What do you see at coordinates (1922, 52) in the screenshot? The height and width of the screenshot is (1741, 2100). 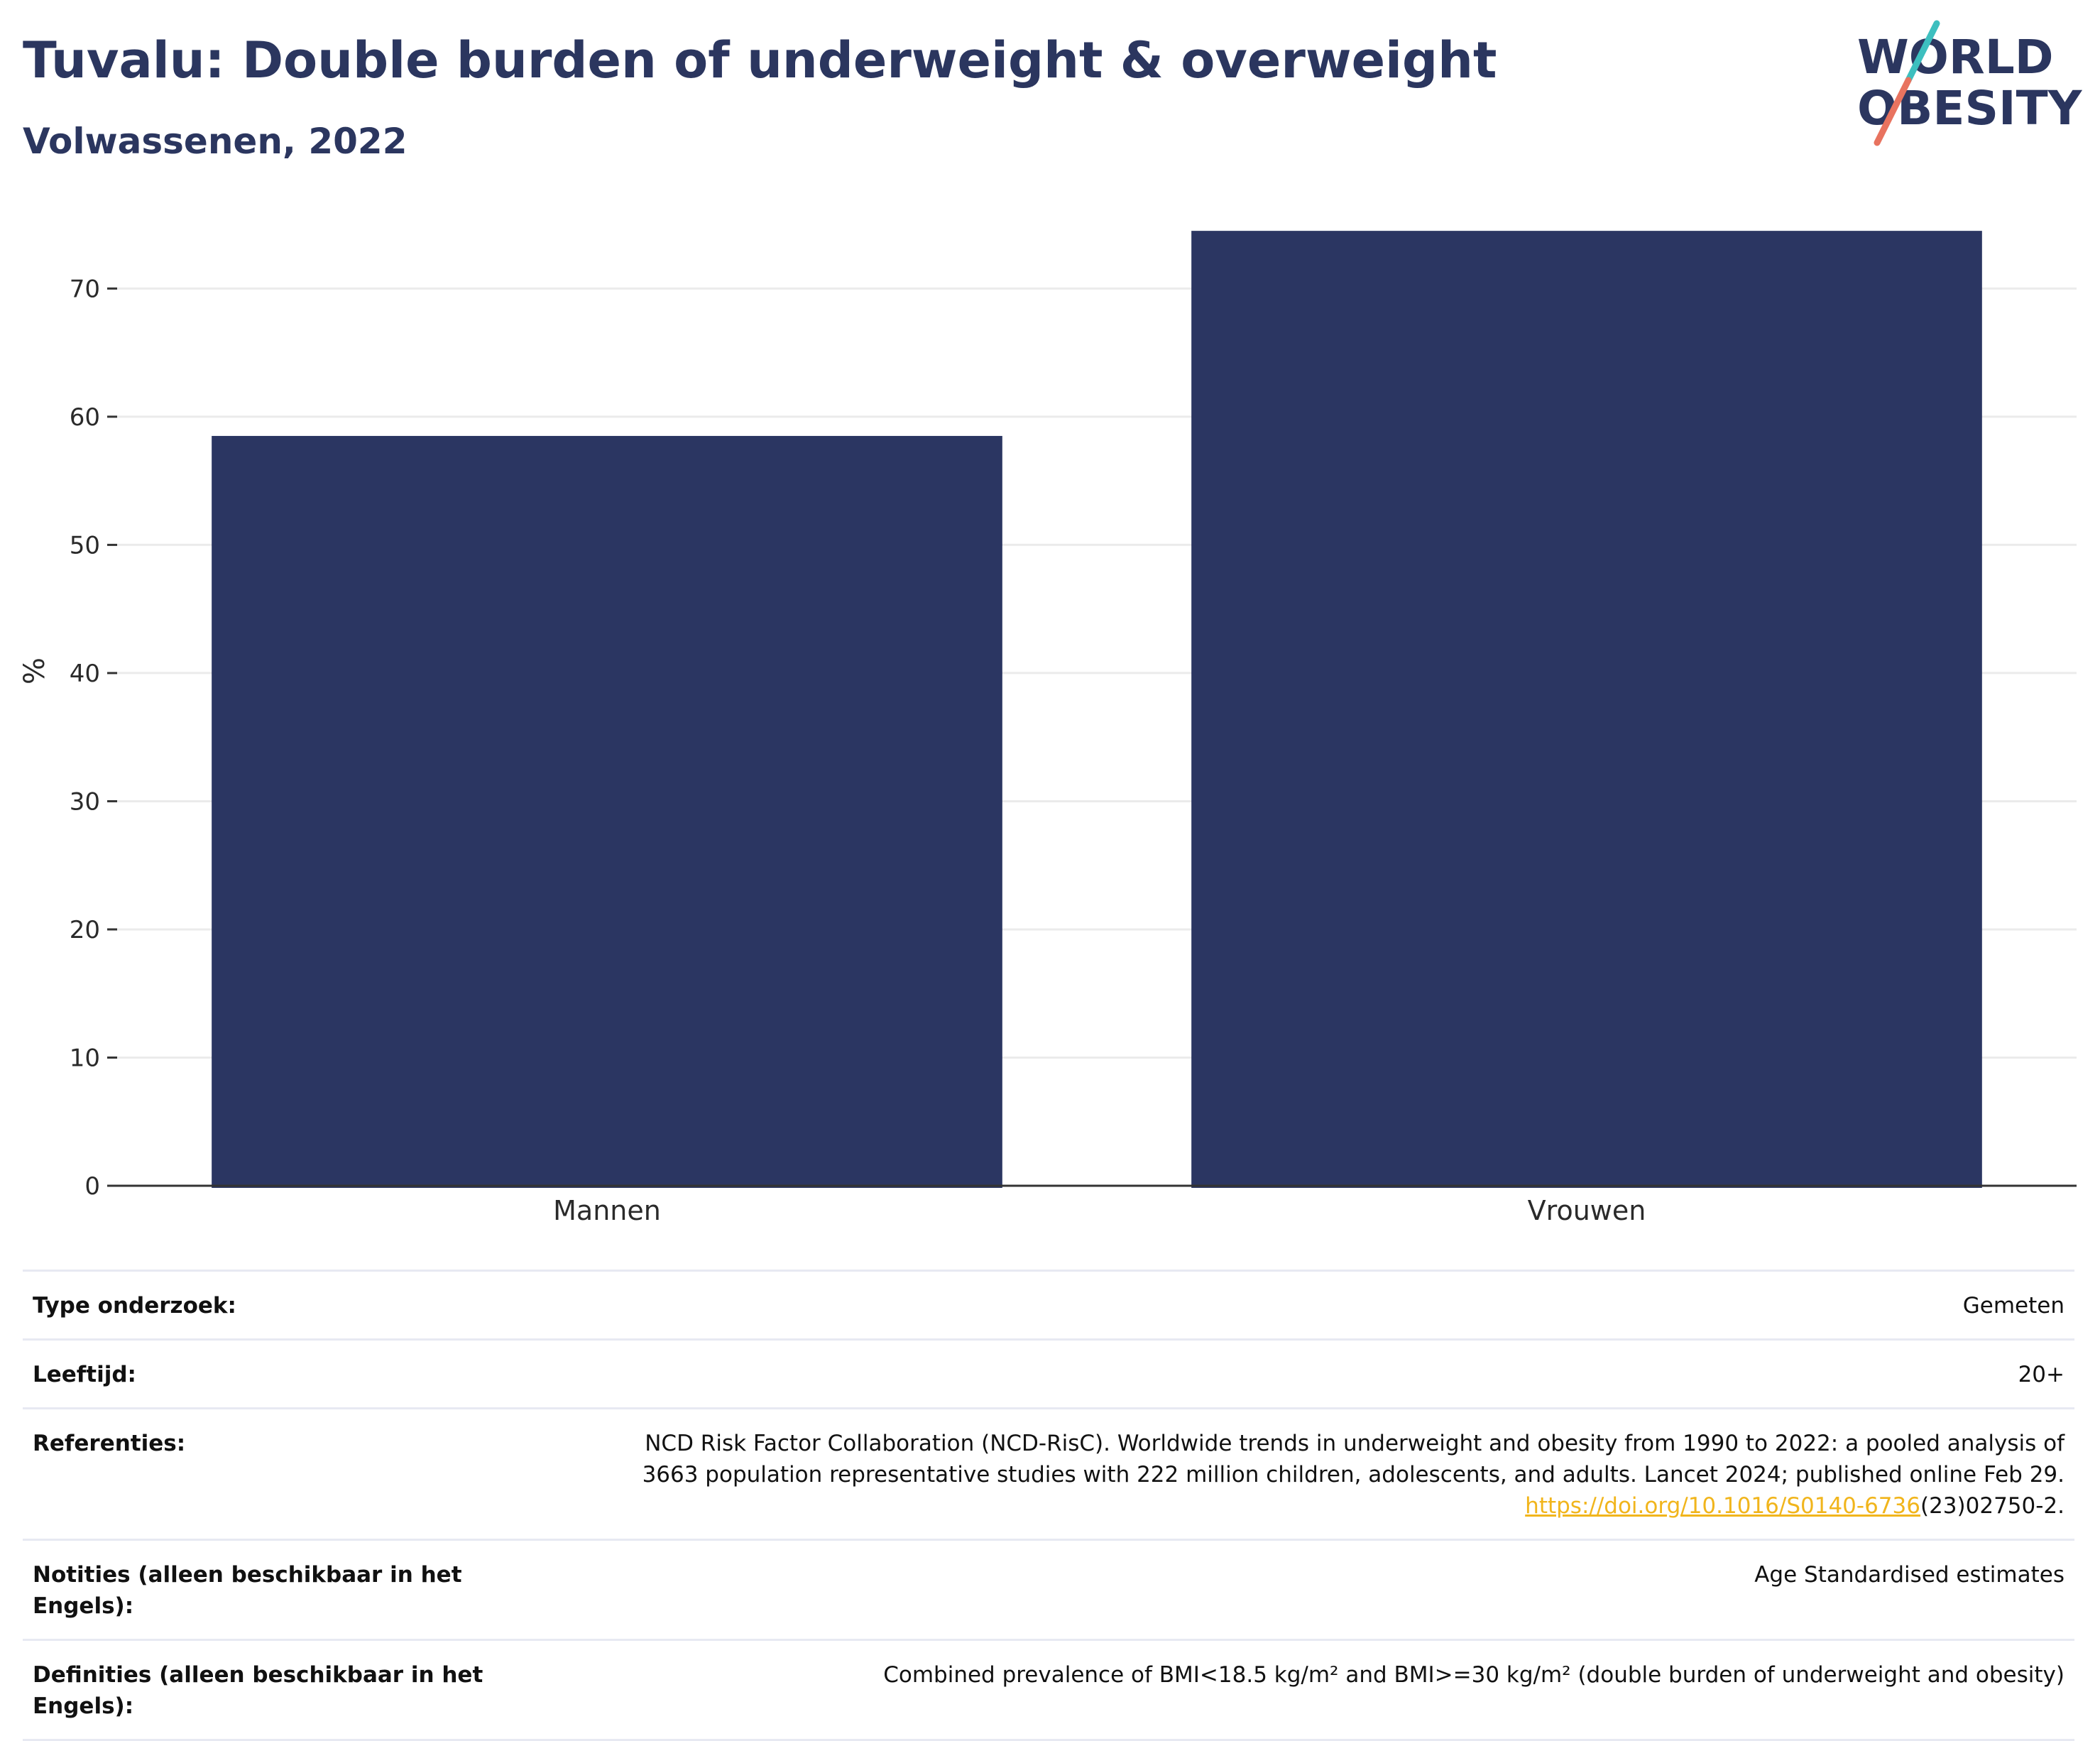 I see `logo-slash-teal` at bounding box center [1922, 52].